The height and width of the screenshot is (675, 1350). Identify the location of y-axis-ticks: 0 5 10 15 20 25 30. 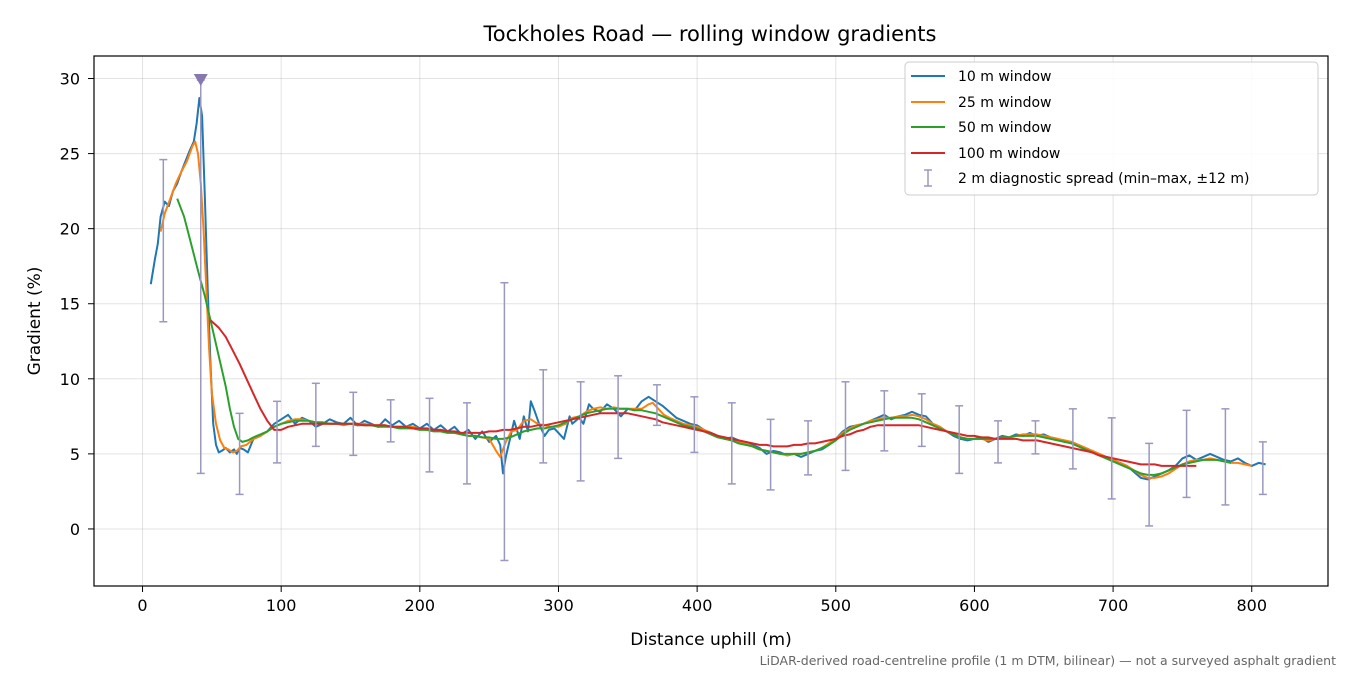
(77, 304).